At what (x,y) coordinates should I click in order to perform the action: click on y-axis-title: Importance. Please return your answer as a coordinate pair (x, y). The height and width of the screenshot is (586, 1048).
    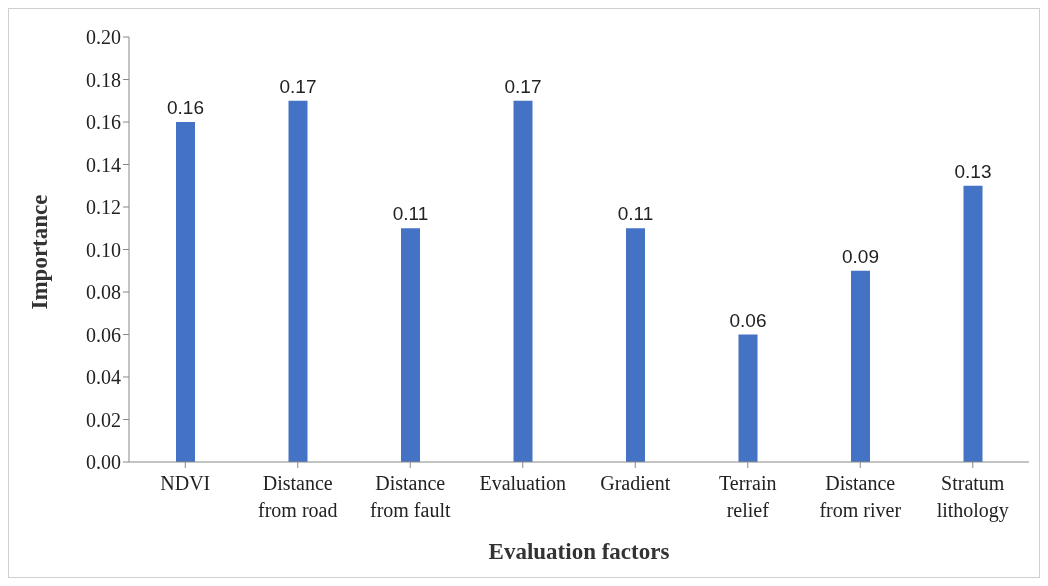
    Looking at the image, I should click on (40, 252).